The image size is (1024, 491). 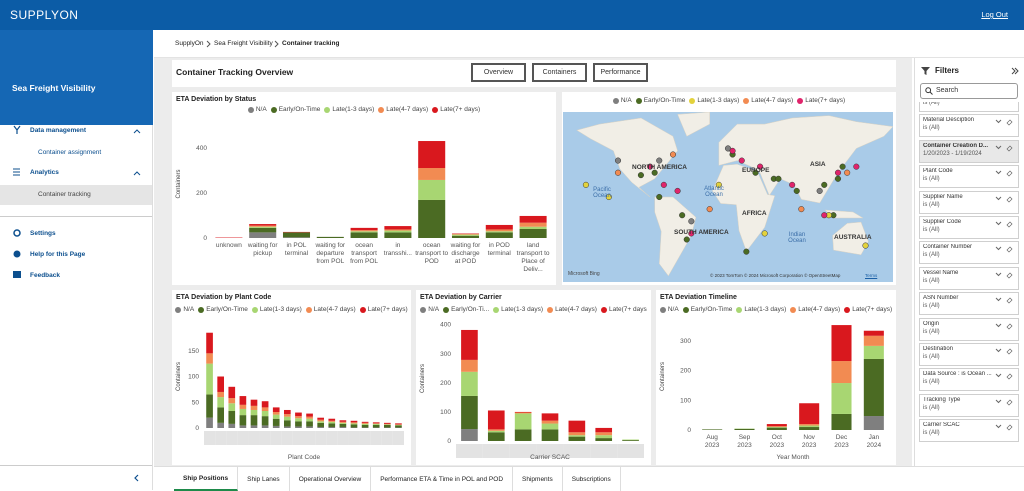 What do you see at coordinates (818, 164) in the screenshot?
I see `map-label: ASIA` at bounding box center [818, 164].